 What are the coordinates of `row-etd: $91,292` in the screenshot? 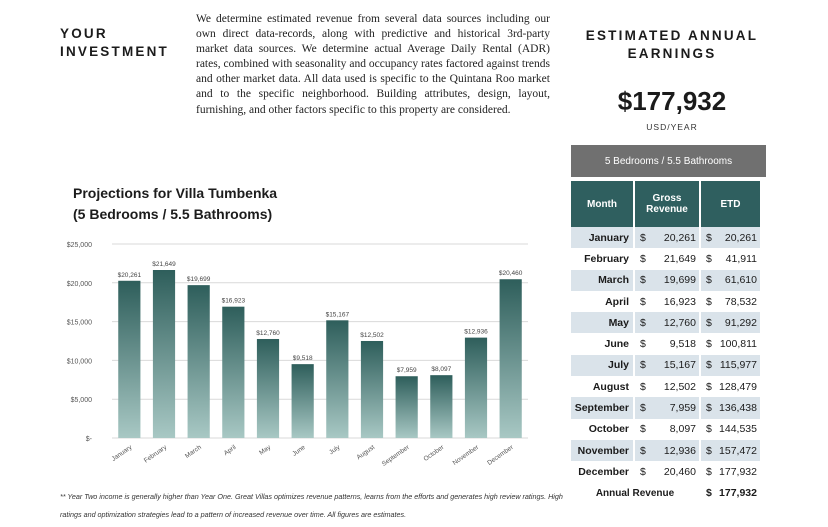 It's located at (731, 323).